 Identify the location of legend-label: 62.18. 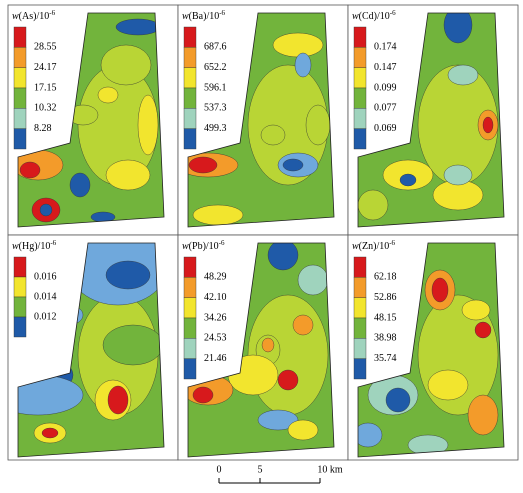
(385, 277).